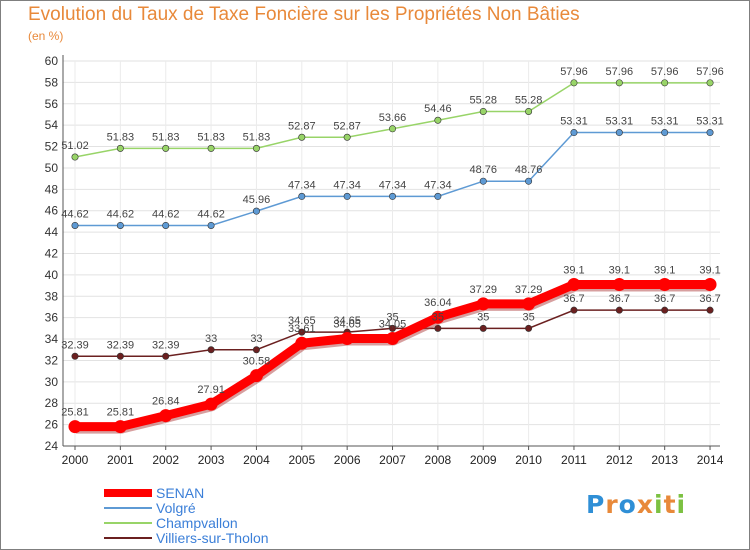 The height and width of the screenshot is (550, 750). Describe the element at coordinates (180, 493) in the screenshot. I see `legend-label-senan: SENAN` at that location.